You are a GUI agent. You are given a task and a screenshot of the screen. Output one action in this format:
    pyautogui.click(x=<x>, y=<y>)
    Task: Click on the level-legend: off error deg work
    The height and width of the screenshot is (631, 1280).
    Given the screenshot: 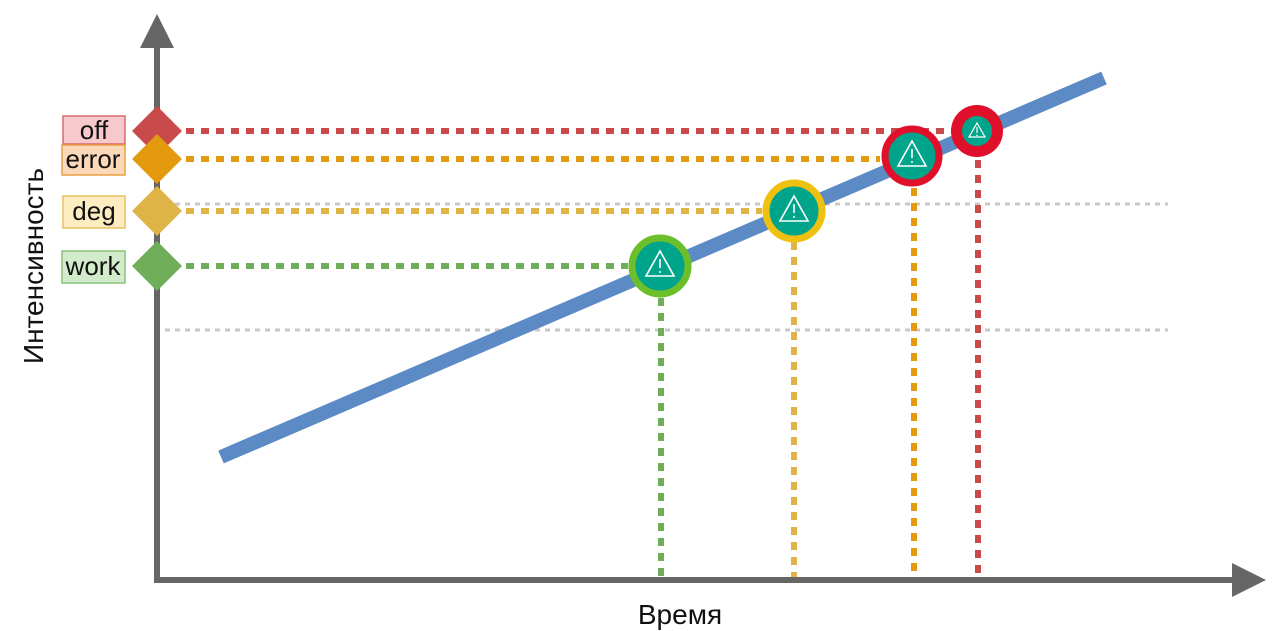 What is the action you would take?
    pyautogui.click(x=121, y=198)
    